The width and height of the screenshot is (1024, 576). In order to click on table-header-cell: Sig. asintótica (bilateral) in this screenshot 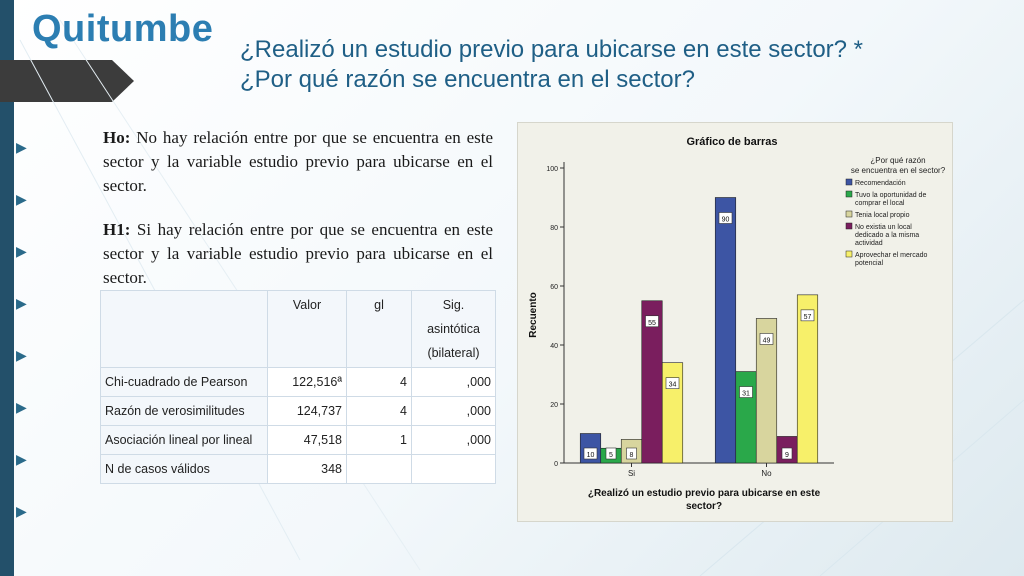, I will do `click(453, 329)`.